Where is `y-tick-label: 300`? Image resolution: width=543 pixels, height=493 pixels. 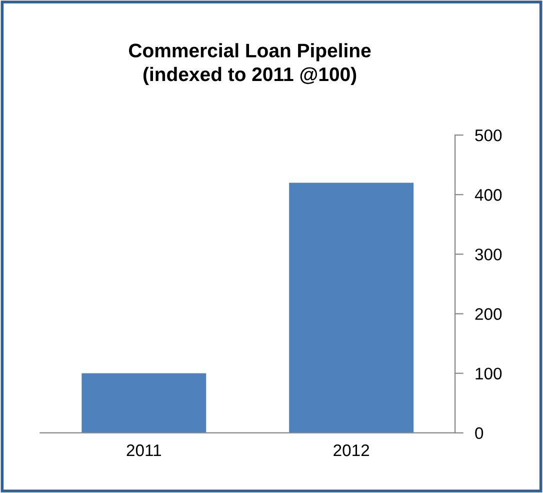 y-tick-label: 300 is located at coordinates (488, 254).